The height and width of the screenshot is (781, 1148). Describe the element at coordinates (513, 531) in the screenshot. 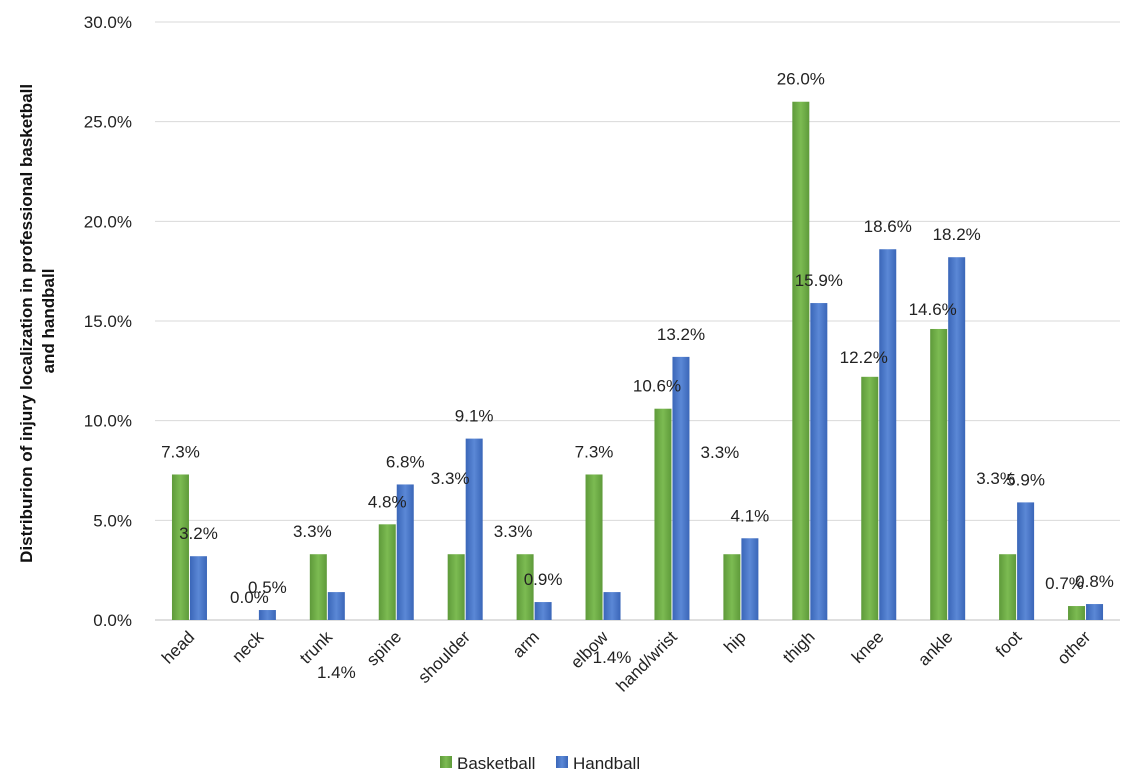

I see `data-label-basketball-arm: 3.3%` at that location.